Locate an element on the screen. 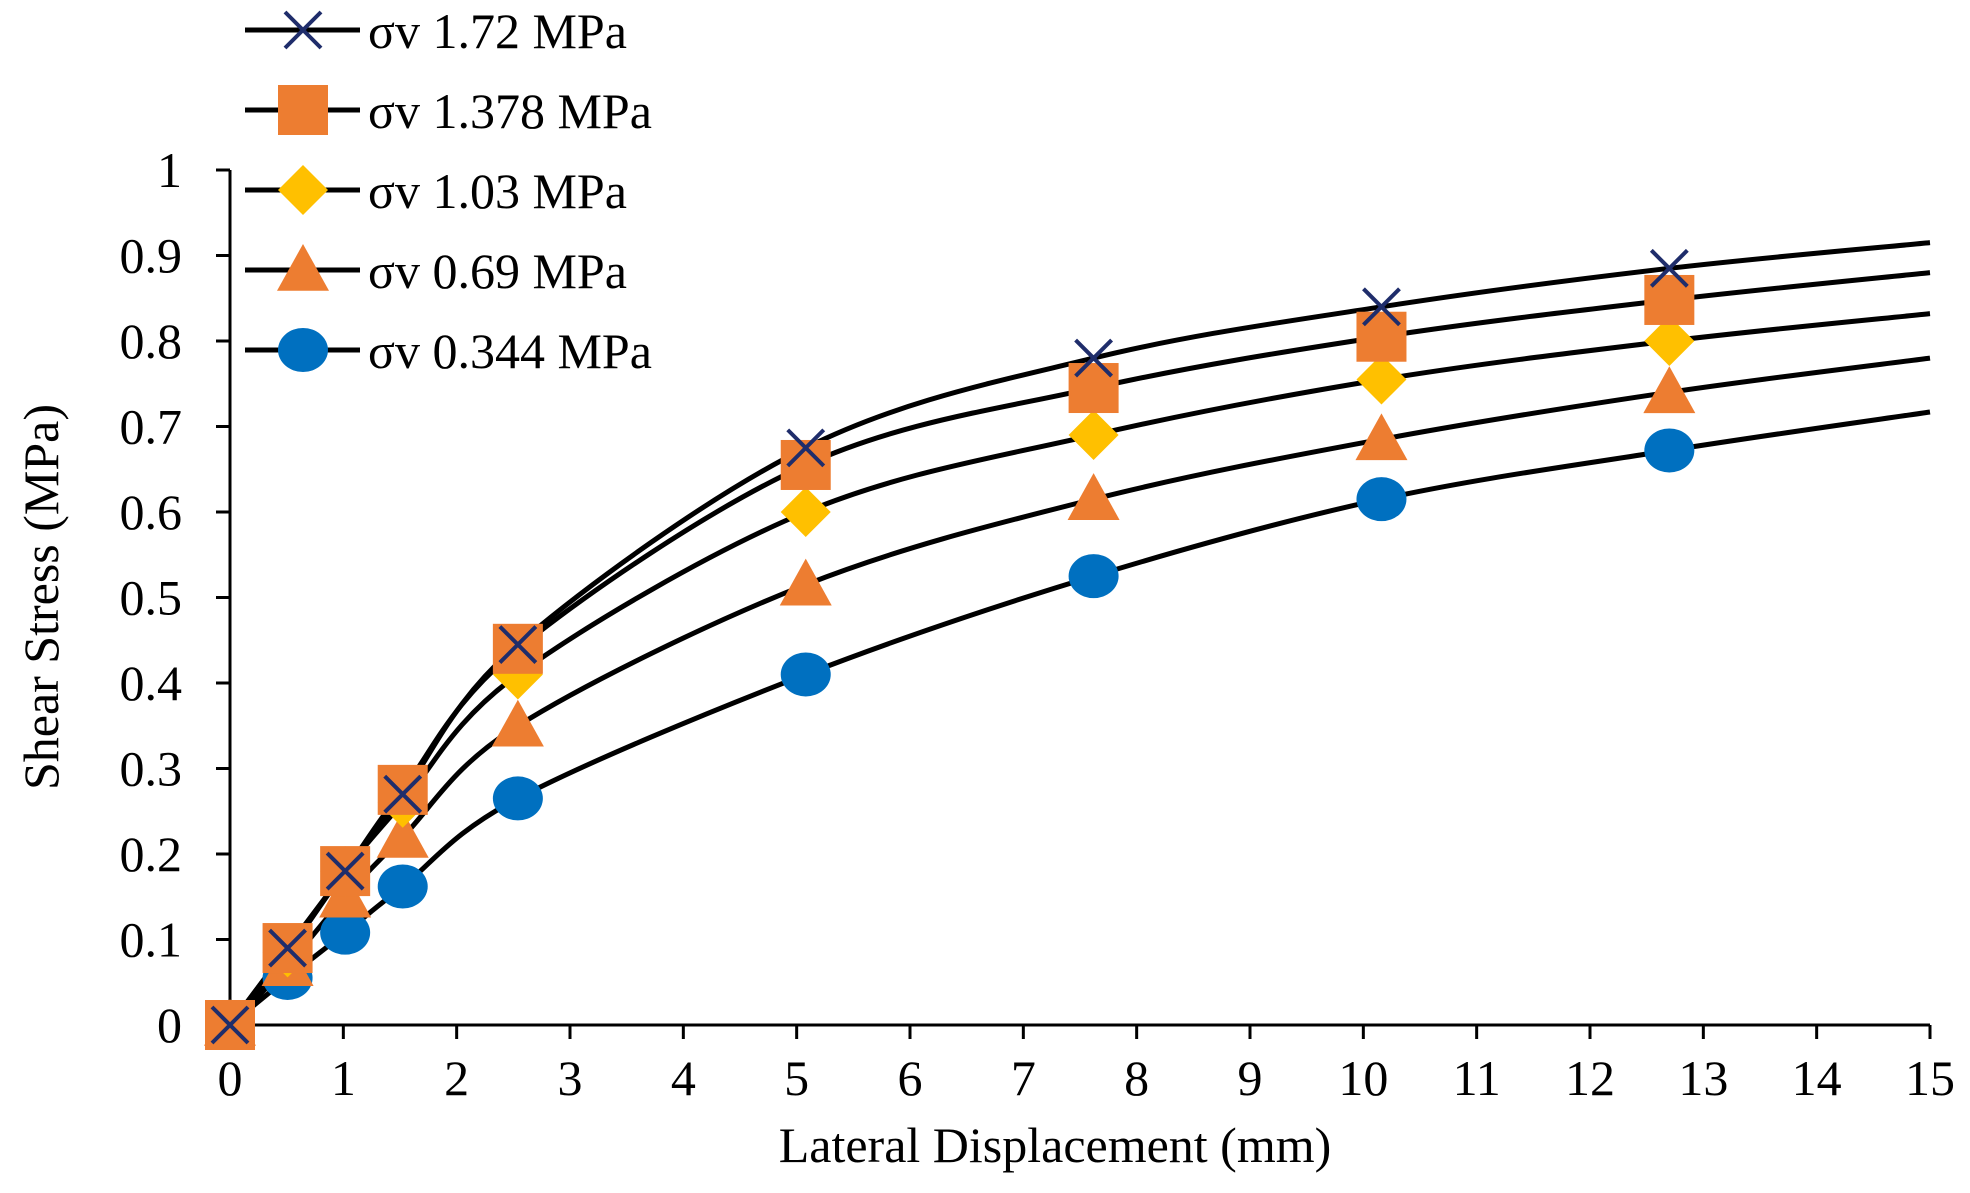 The width and height of the screenshot is (1970, 1193). y-tick-label: 0.5 is located at coordinates (151, 598).